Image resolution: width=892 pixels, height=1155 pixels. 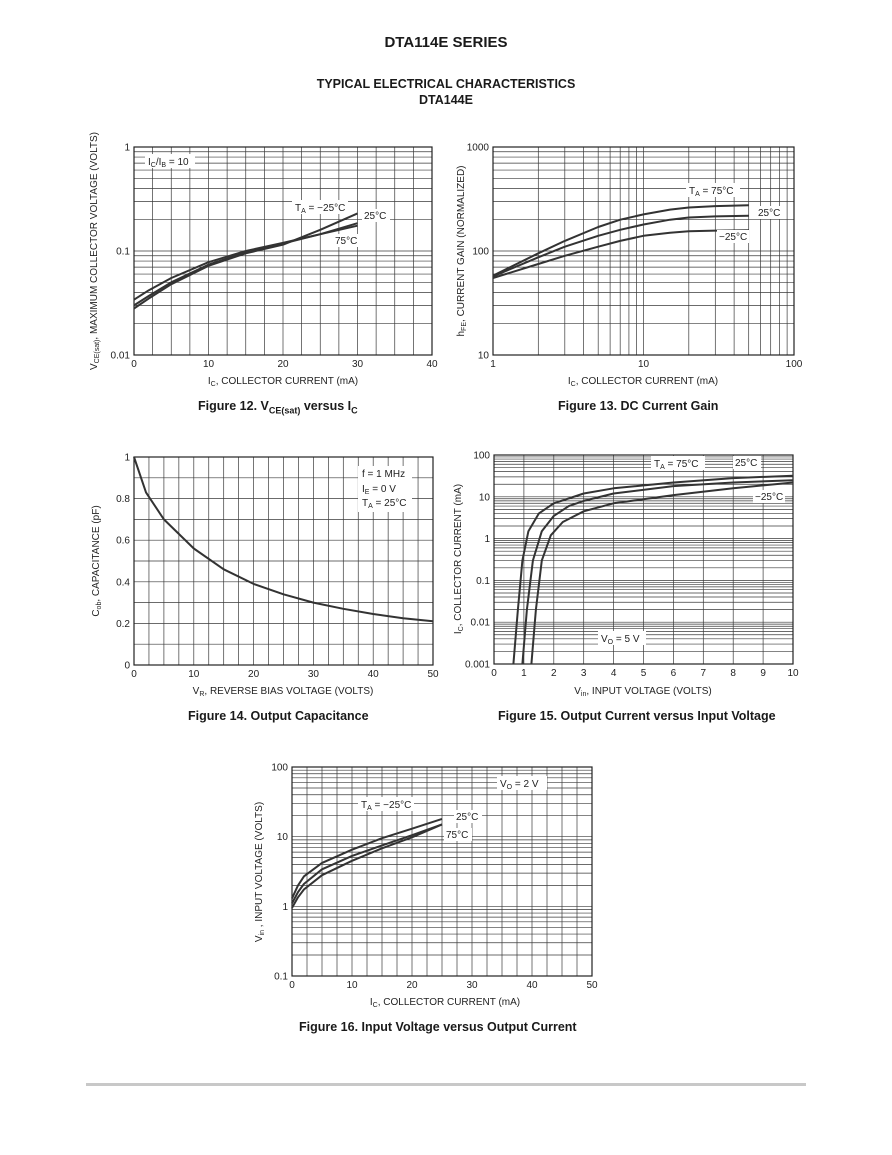 What do you see at coordinates (159, 162) in the screenshot?
I see `annotation-slash: /I` at bounding box center [159, 162].